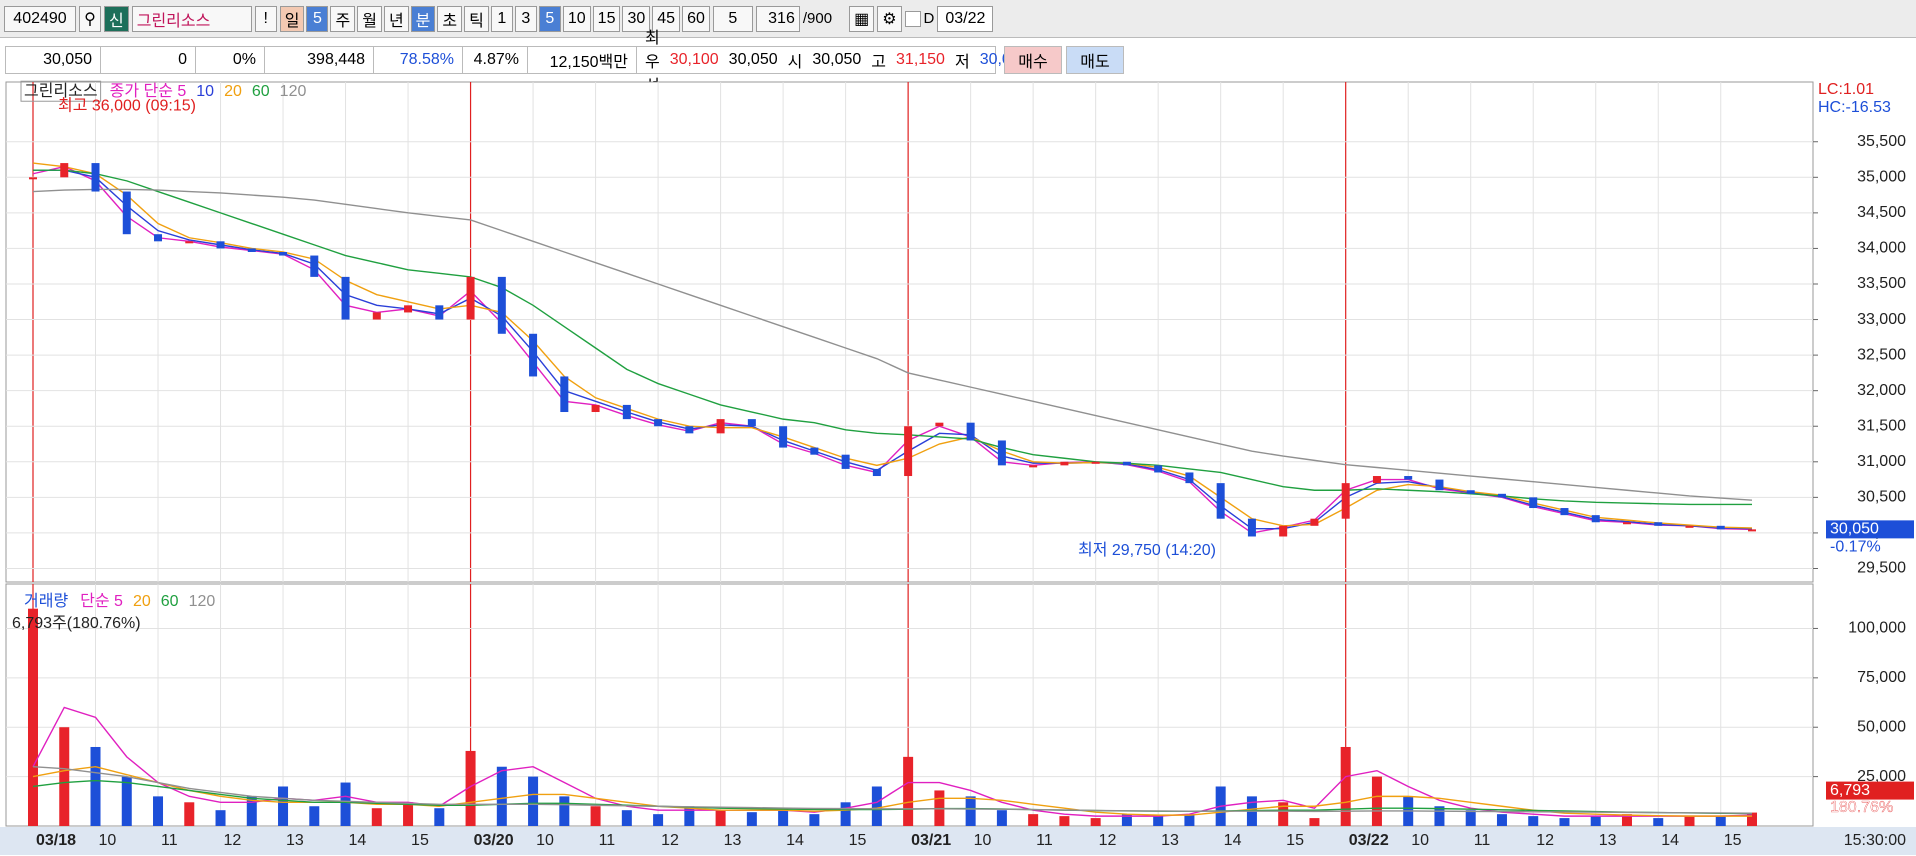 The width and height of the screenshot is (1916, 856). I want to click on alert: !, so click(265, 18).